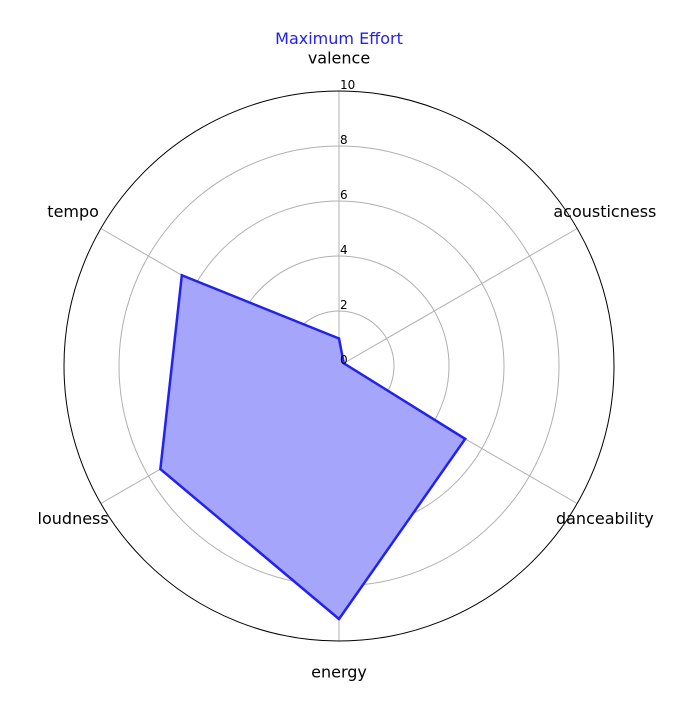 The height and width of the screenshot is (721, 695). I want to click on axis-label-tempo: tempo, so click(73, 211).